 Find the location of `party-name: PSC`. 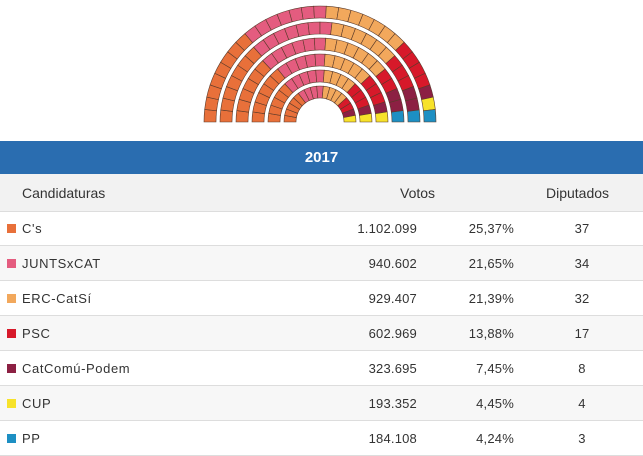

party-name: PSC is located at coordinates (36, 333).